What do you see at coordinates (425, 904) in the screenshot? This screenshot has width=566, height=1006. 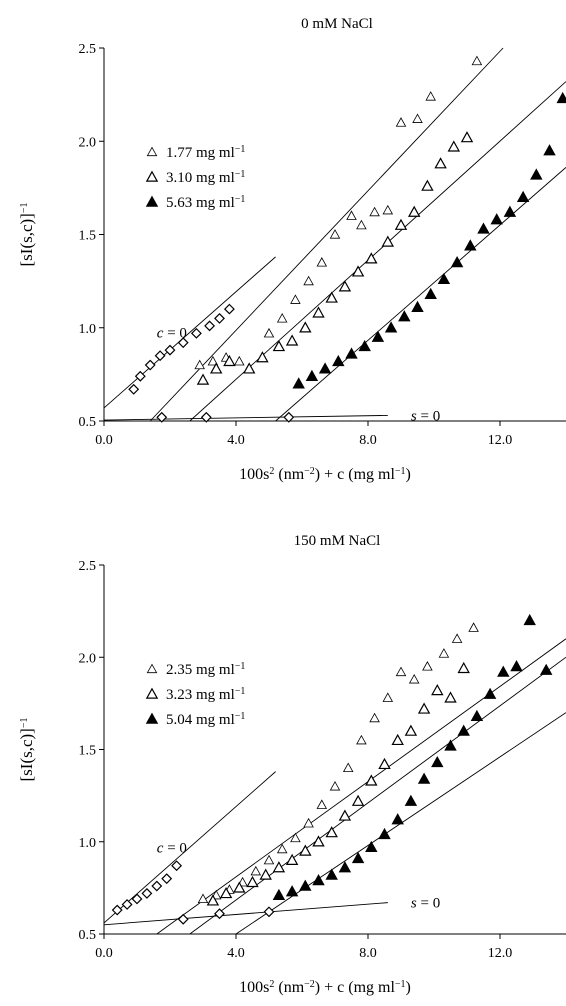 I see `fit-line-label: s = 0` at bounding box center [425, 904].